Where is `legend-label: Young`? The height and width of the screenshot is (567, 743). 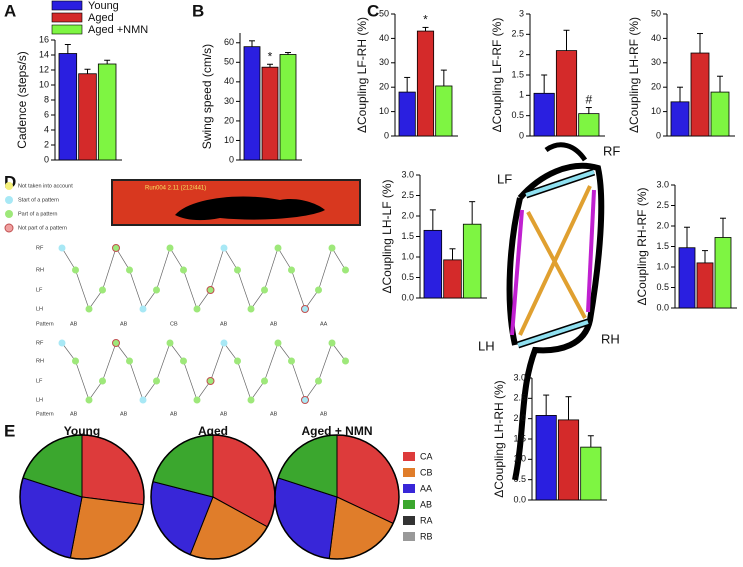 legend-label: Young is located at coordinates (103, 6).